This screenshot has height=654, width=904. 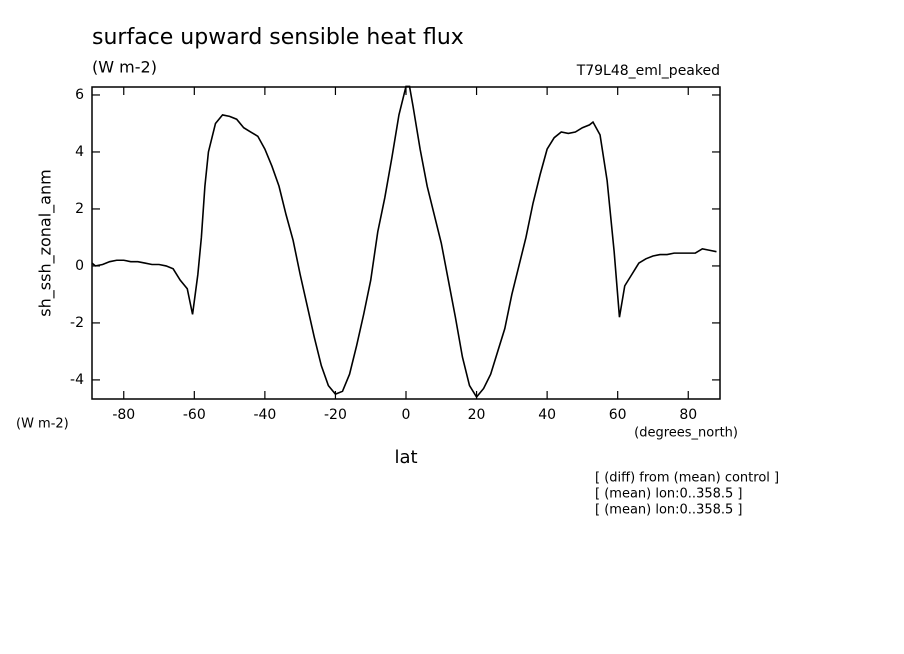 I want to click on note: [ (diff) from (mean) control ], so click(x=687, y=478).